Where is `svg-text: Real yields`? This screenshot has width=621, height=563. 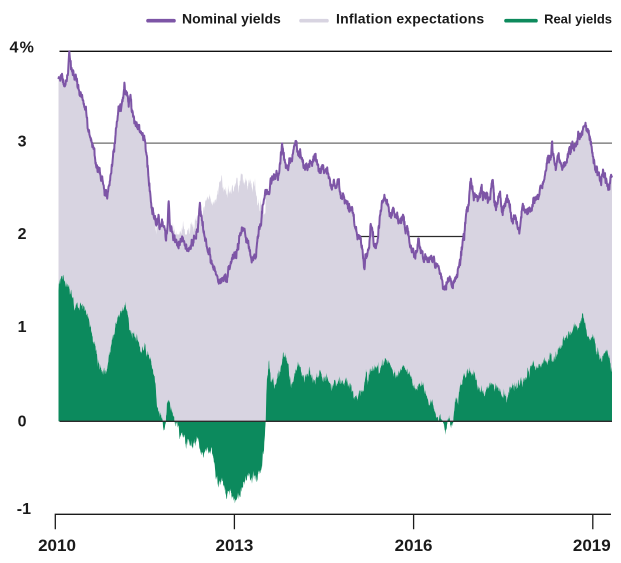 svg-text: Real yields is located at coordinates (578, 19).